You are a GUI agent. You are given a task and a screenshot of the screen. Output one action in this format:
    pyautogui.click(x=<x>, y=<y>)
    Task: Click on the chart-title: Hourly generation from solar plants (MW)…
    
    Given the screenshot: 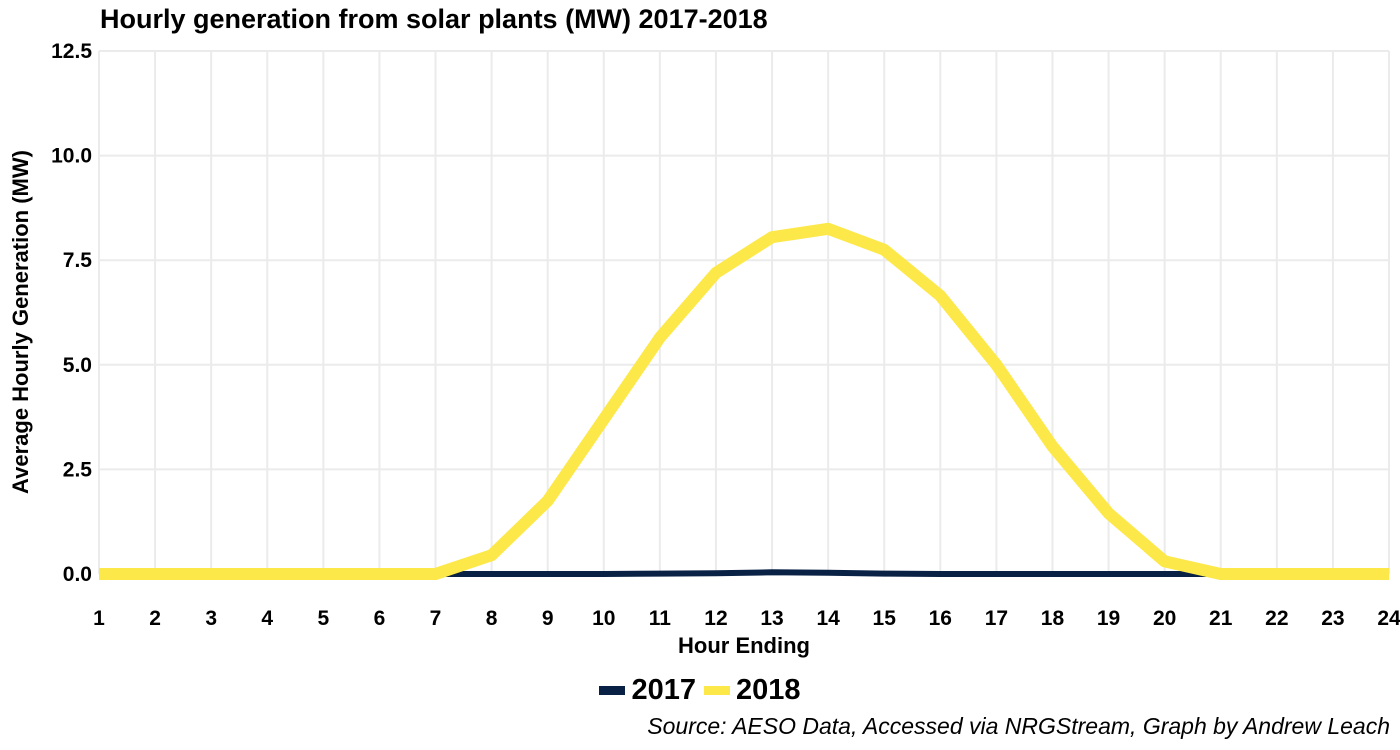 What is the action you would take?
    pyautogui.click(x=434, y=19)
    